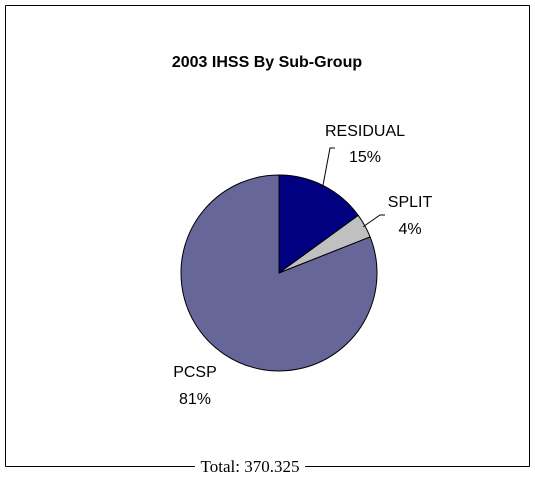 The width and height of the screenshot is (535, 478). I want to click on slice-label: RESIDUAL, so click(365, 131).